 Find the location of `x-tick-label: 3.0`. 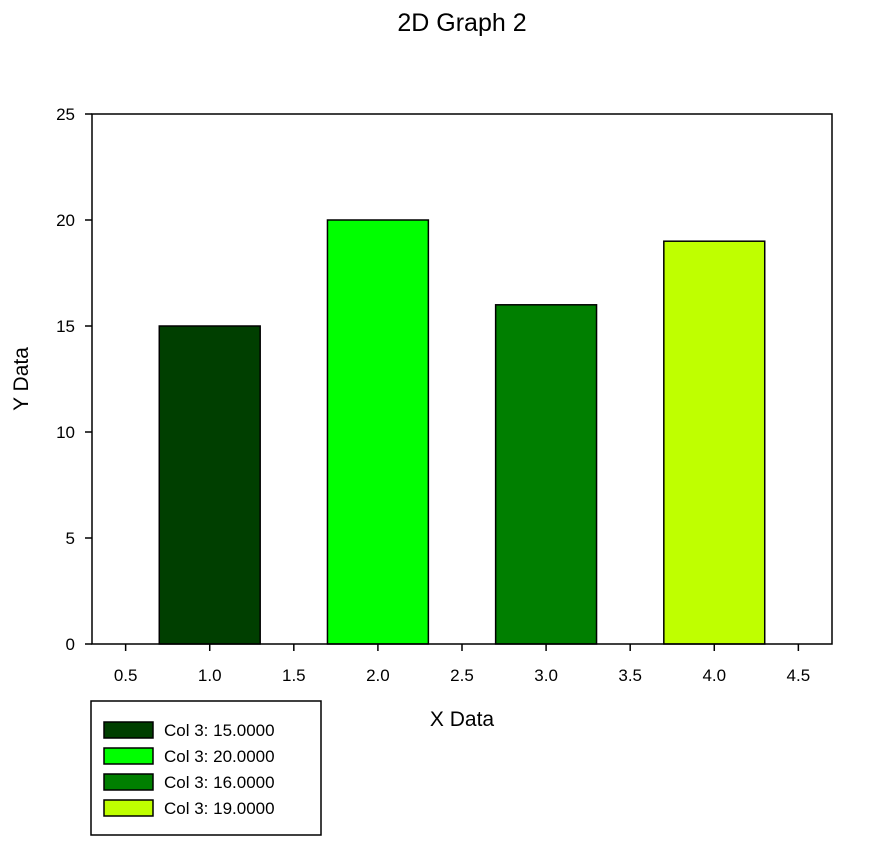

x-tick-label: 3.0 is located at coordinates (546, 675).